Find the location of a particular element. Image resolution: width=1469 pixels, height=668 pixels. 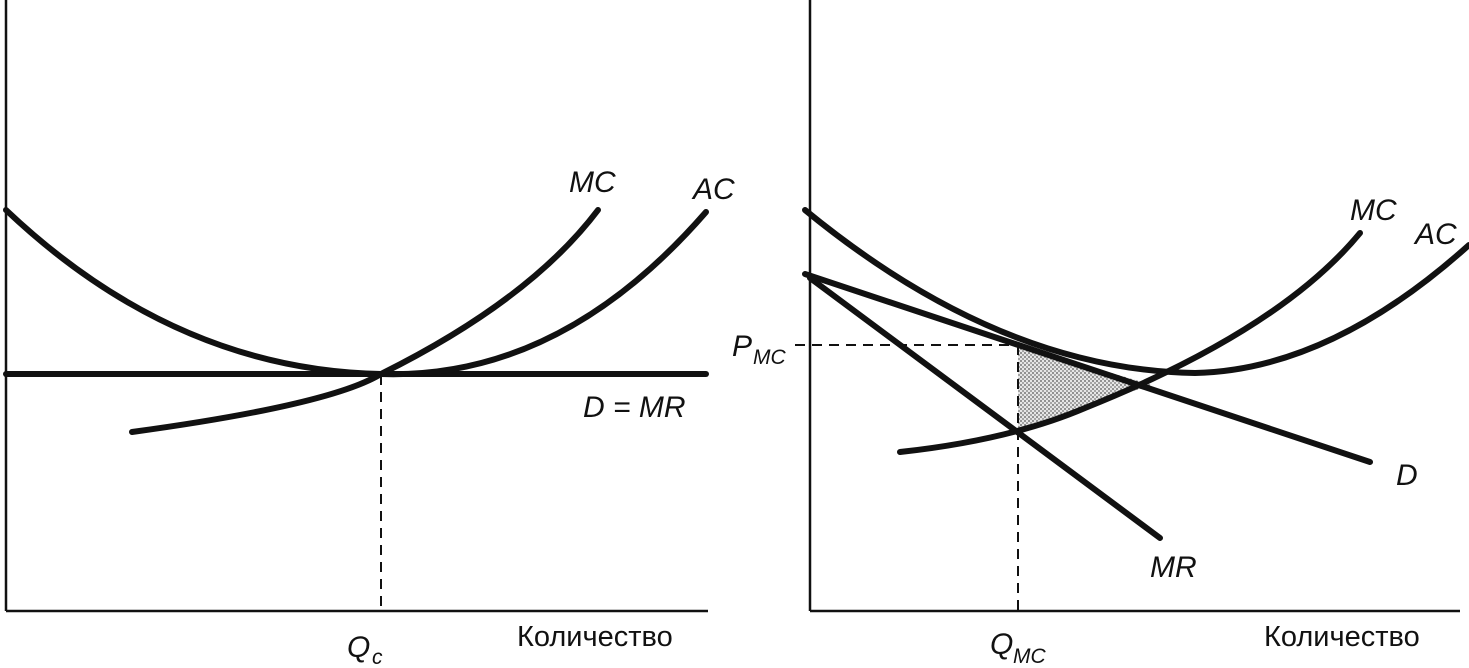

right-pmc-symbol: P is located at coordinates (742, 346).